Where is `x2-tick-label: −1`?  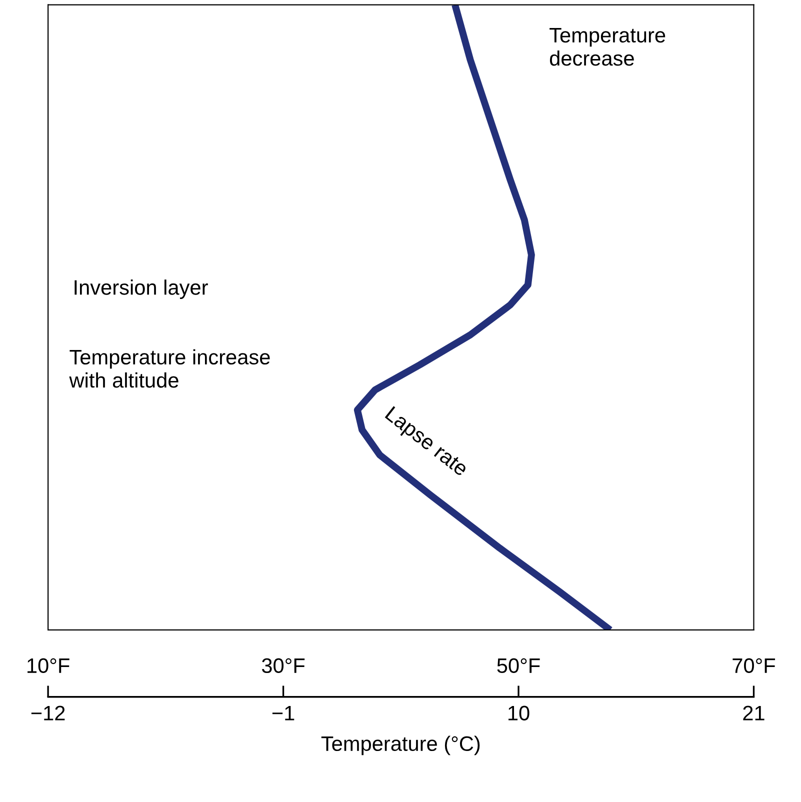
x2-tick-label: −1 is located at coordinates (283, 713).